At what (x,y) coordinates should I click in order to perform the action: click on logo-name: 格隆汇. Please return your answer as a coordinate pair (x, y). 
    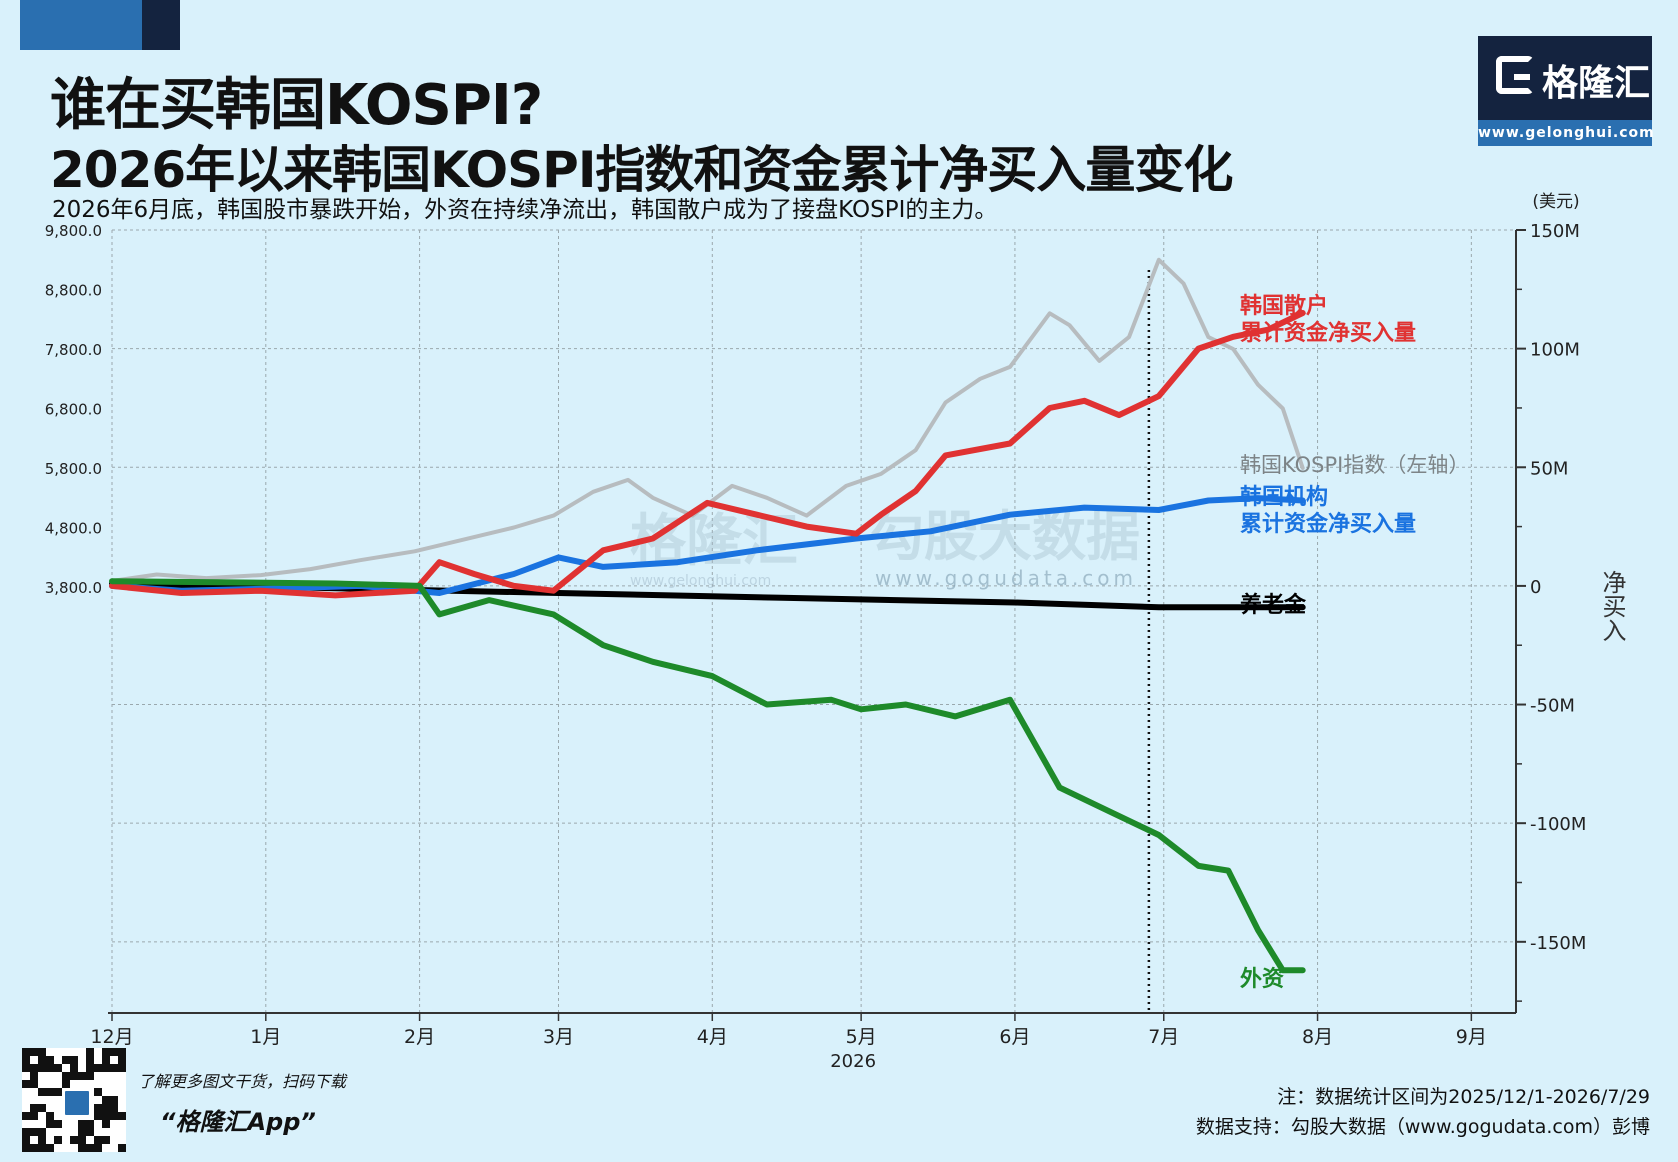
    Looking at the image, I should click on (1596, 83).